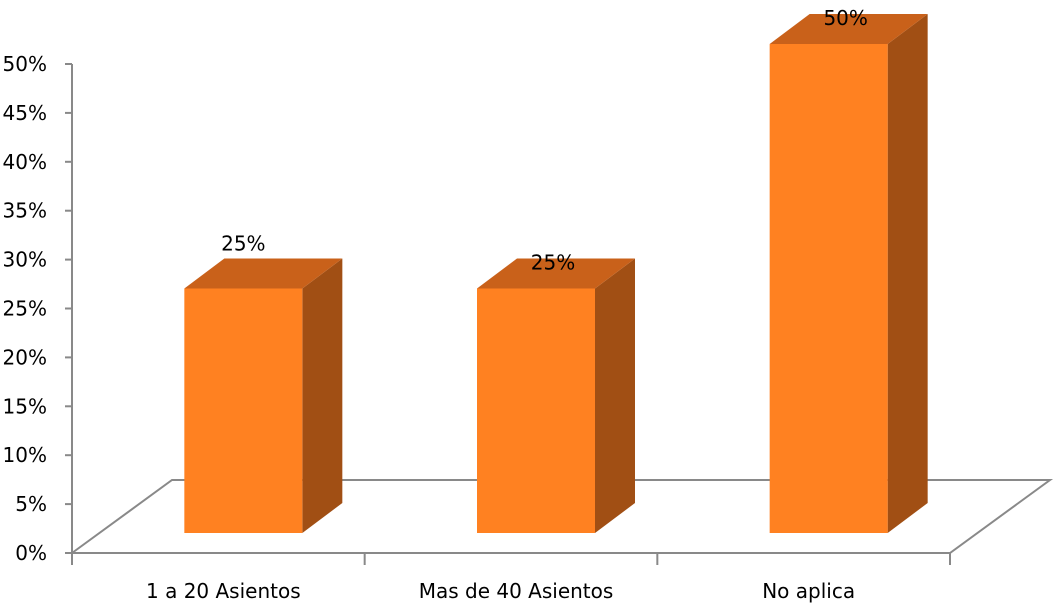  Describe the element at coordinates (25, 260) in the screenshot. I see `y-tick-label: 30%` at that location.